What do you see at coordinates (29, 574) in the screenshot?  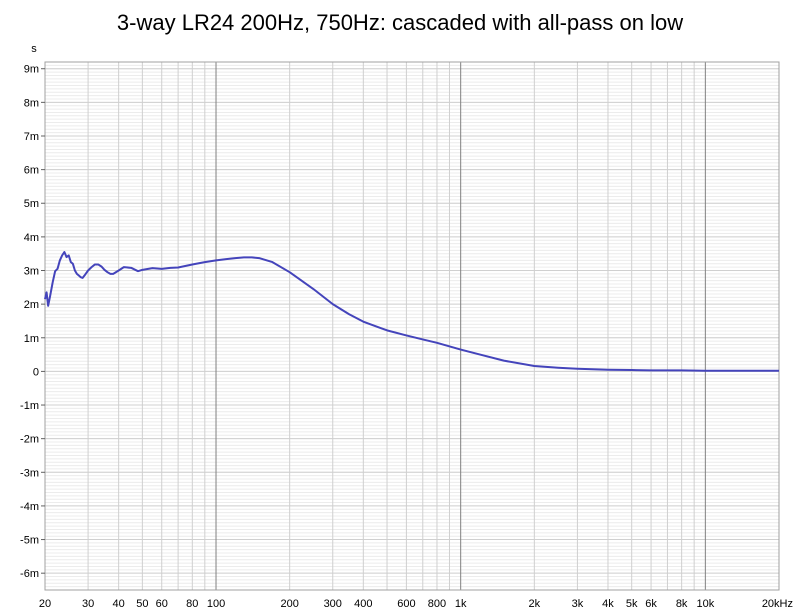 I see `y-tick-label: -6m` at bounding box center [29, 574].